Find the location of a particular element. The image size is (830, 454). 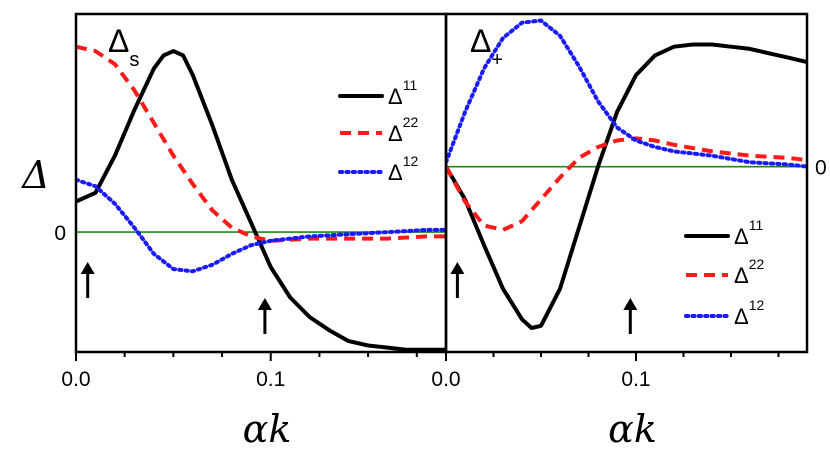

panel-title: Δs is located at coordinates (123, 47).